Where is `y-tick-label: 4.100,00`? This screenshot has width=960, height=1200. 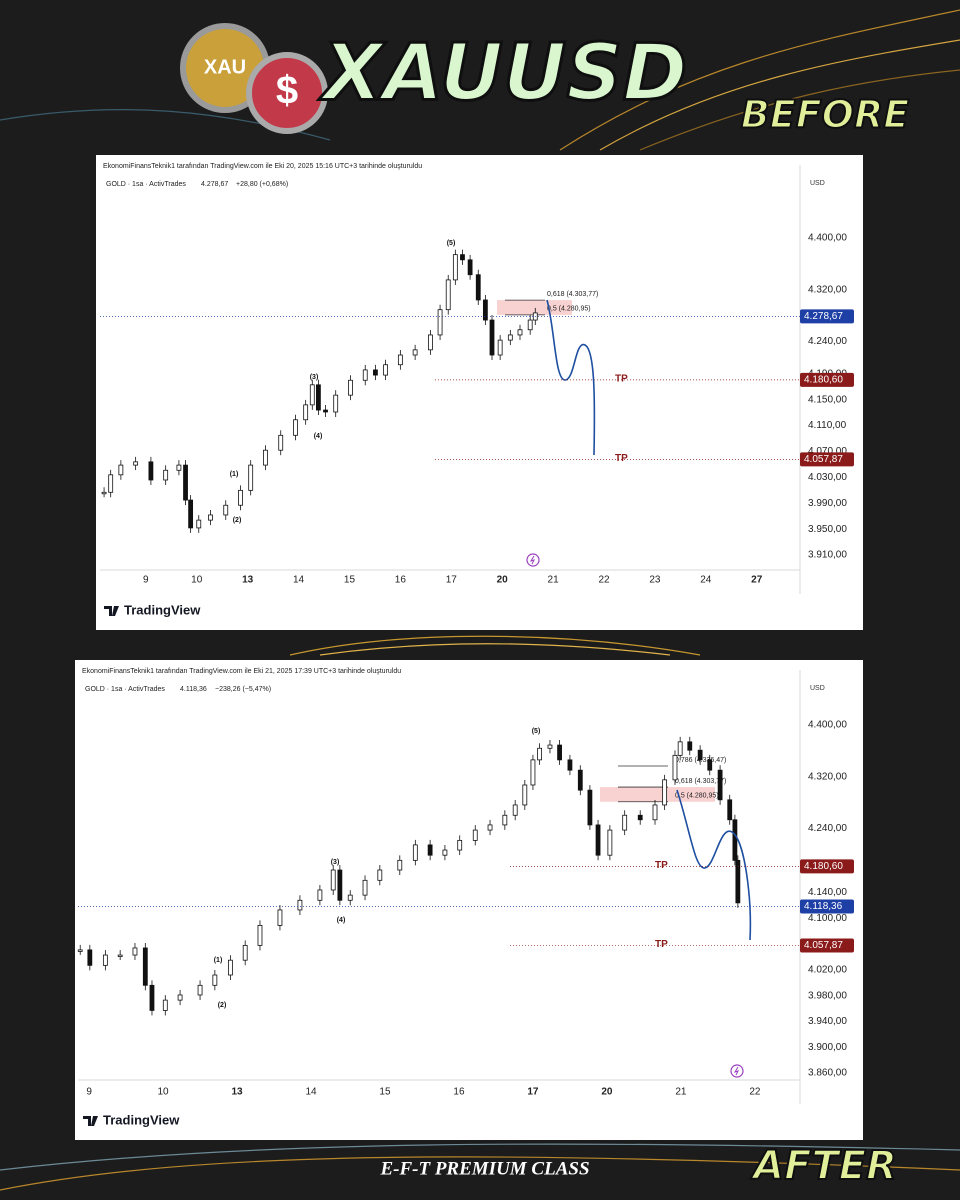
y-tick-label: 4.100,00 is located at coordinates (827, 918).